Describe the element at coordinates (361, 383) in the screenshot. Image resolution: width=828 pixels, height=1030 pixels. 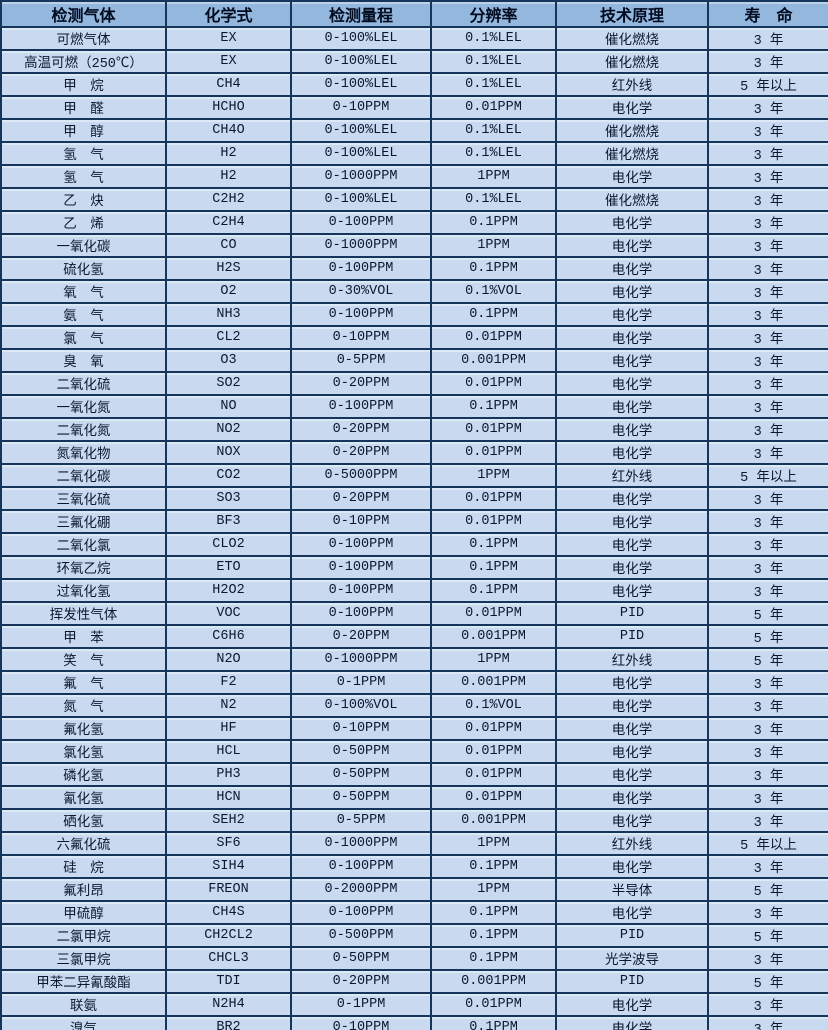
I see `cell: 0-20PPM` at that location.